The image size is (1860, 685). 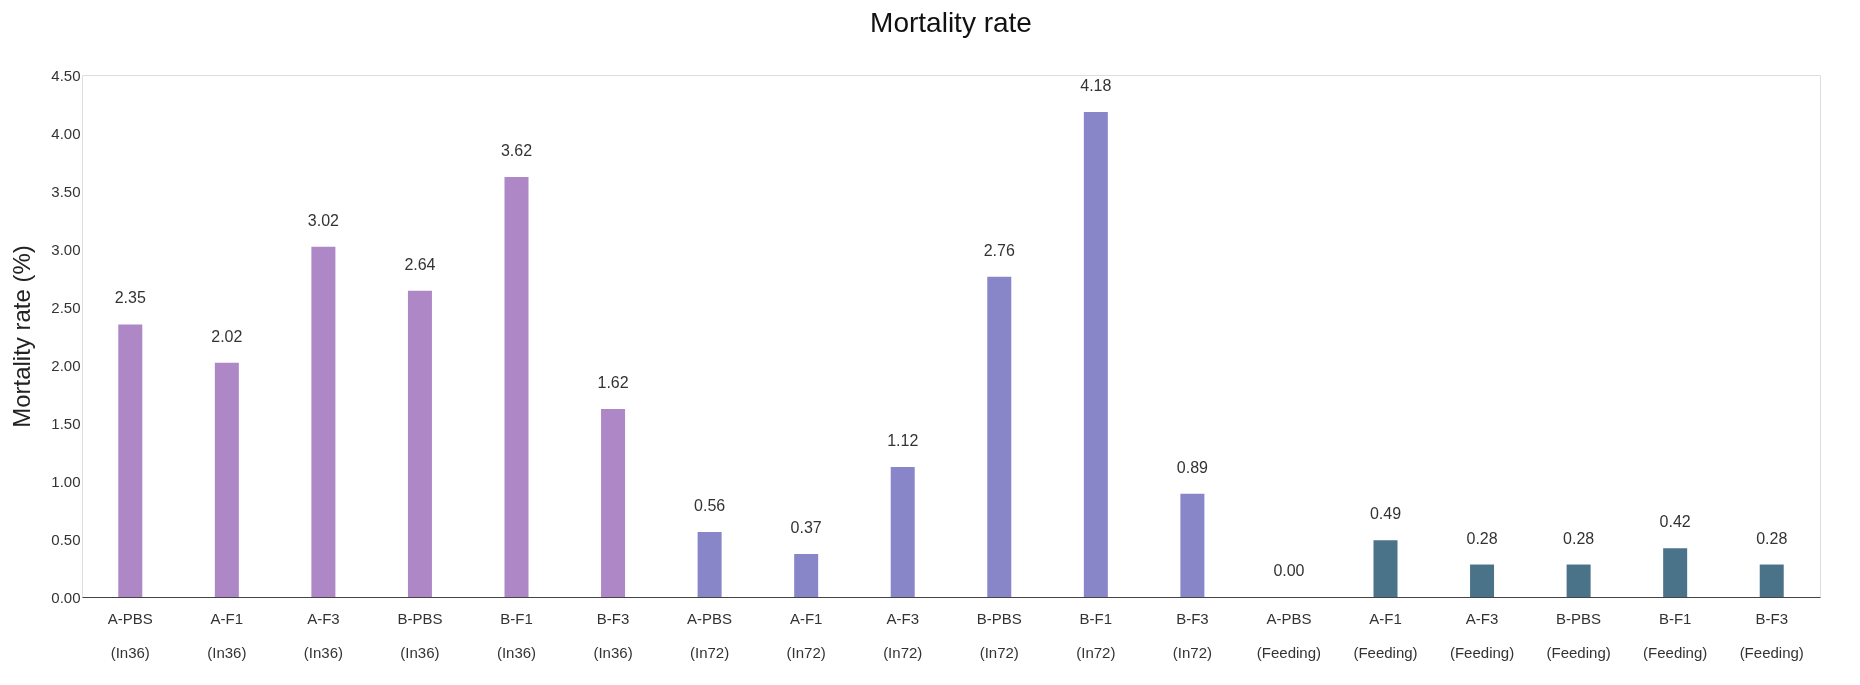 What do you see at coordinates (1096, 635) in the screenshot?
I see `x-tick-label: B-F1 (In72)` at bounding box center [1096, 635].